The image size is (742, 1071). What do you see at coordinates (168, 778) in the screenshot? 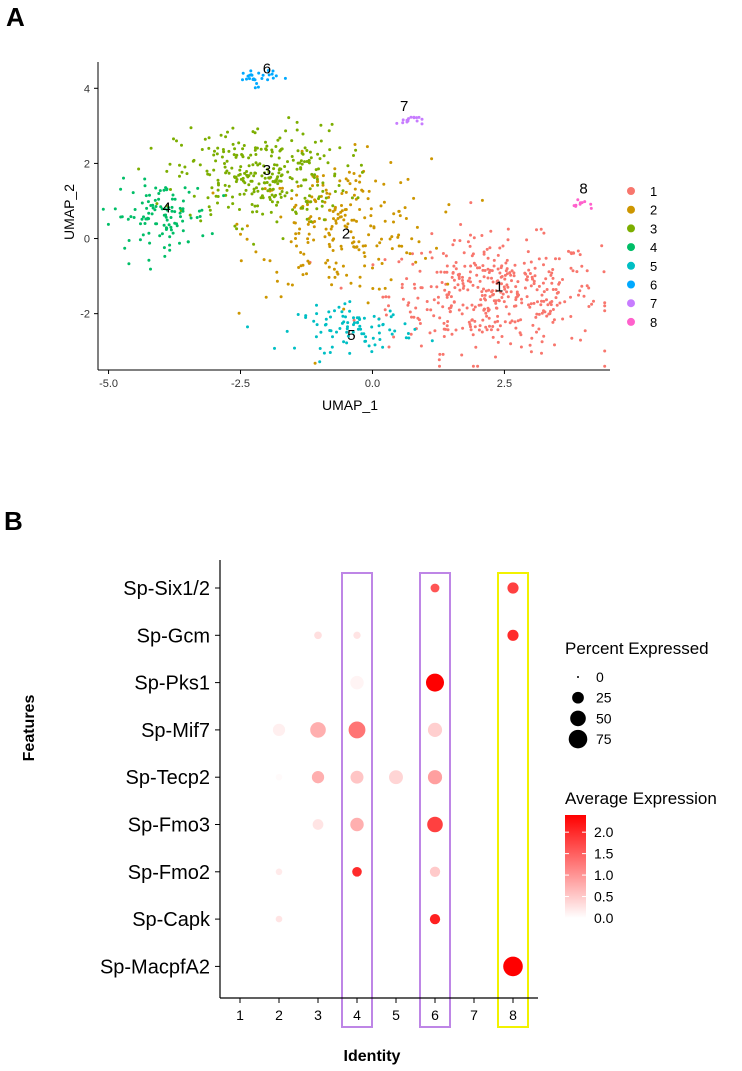
I see `feature-label: Sp-Tecp2` at bounding box center [168, 778].